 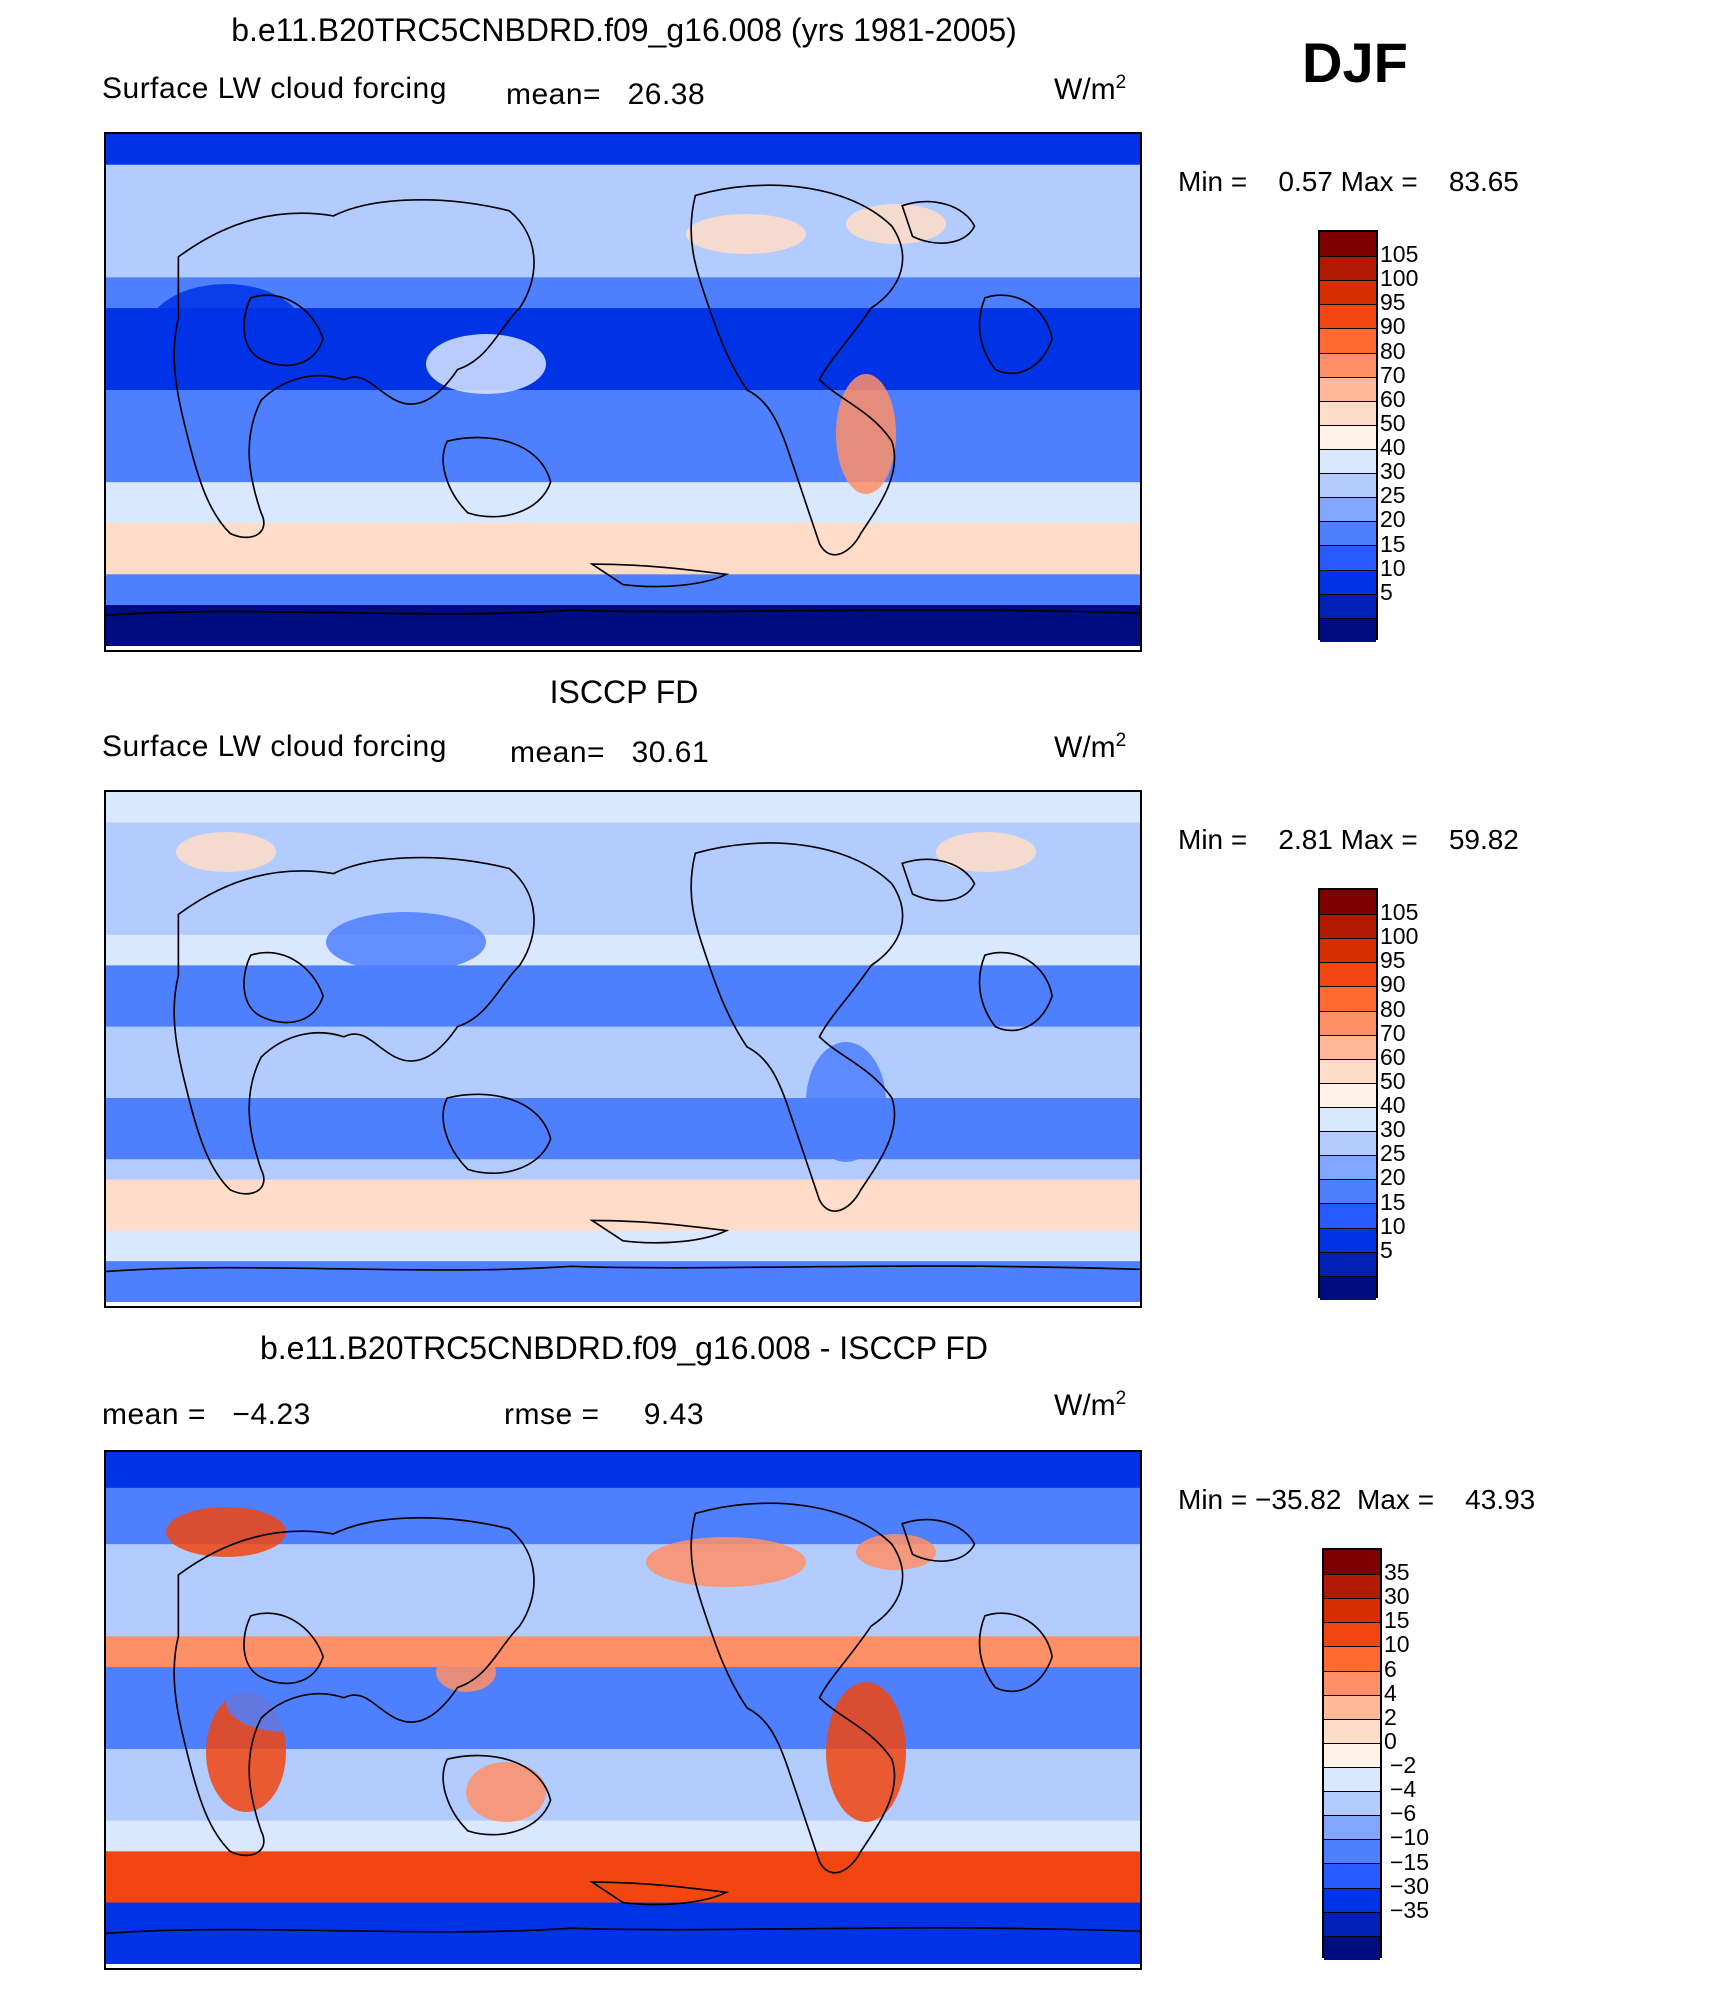 I want to click on colorbar-label: −6, so click(x=1403, y=1813).